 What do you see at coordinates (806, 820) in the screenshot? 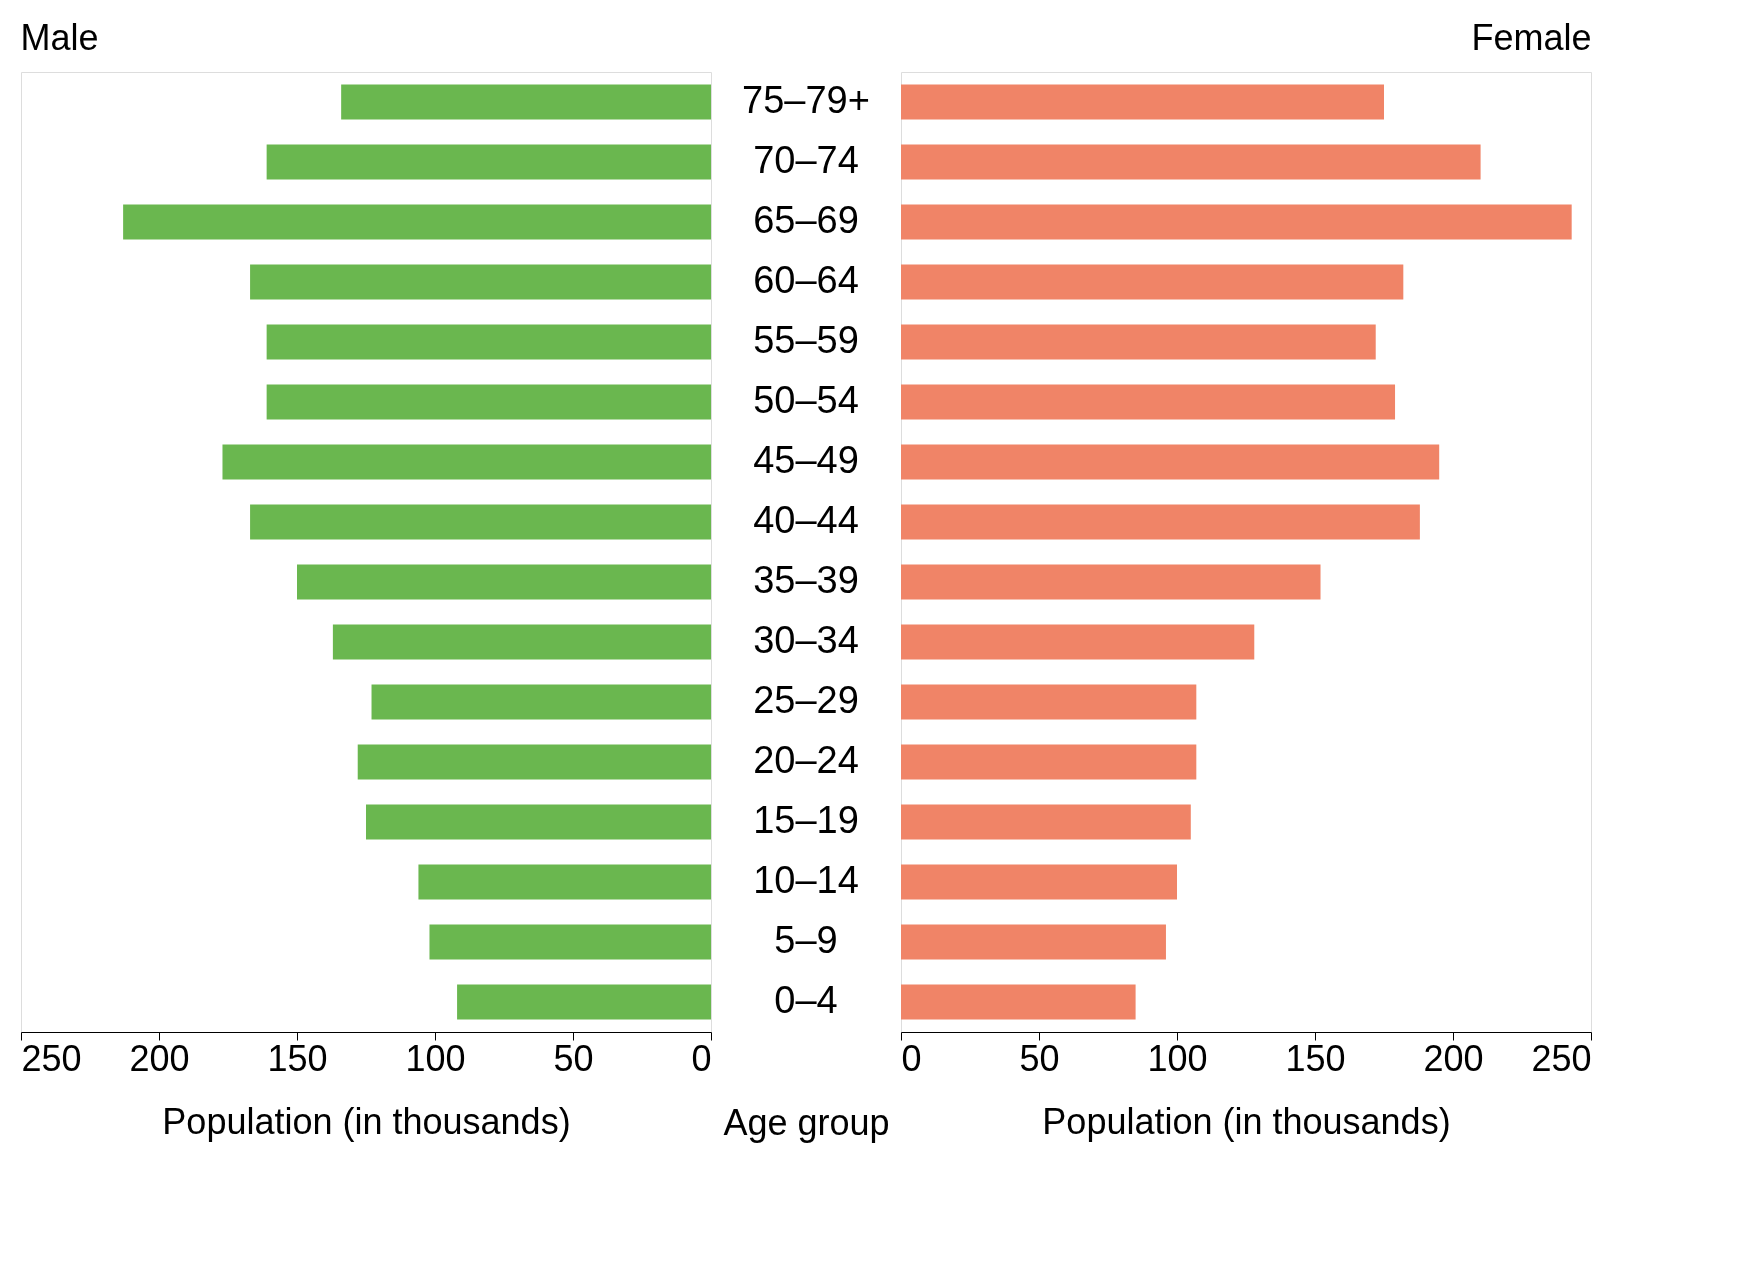
I see `y-tick-label: 15–19` at bounding box center [806, 820].